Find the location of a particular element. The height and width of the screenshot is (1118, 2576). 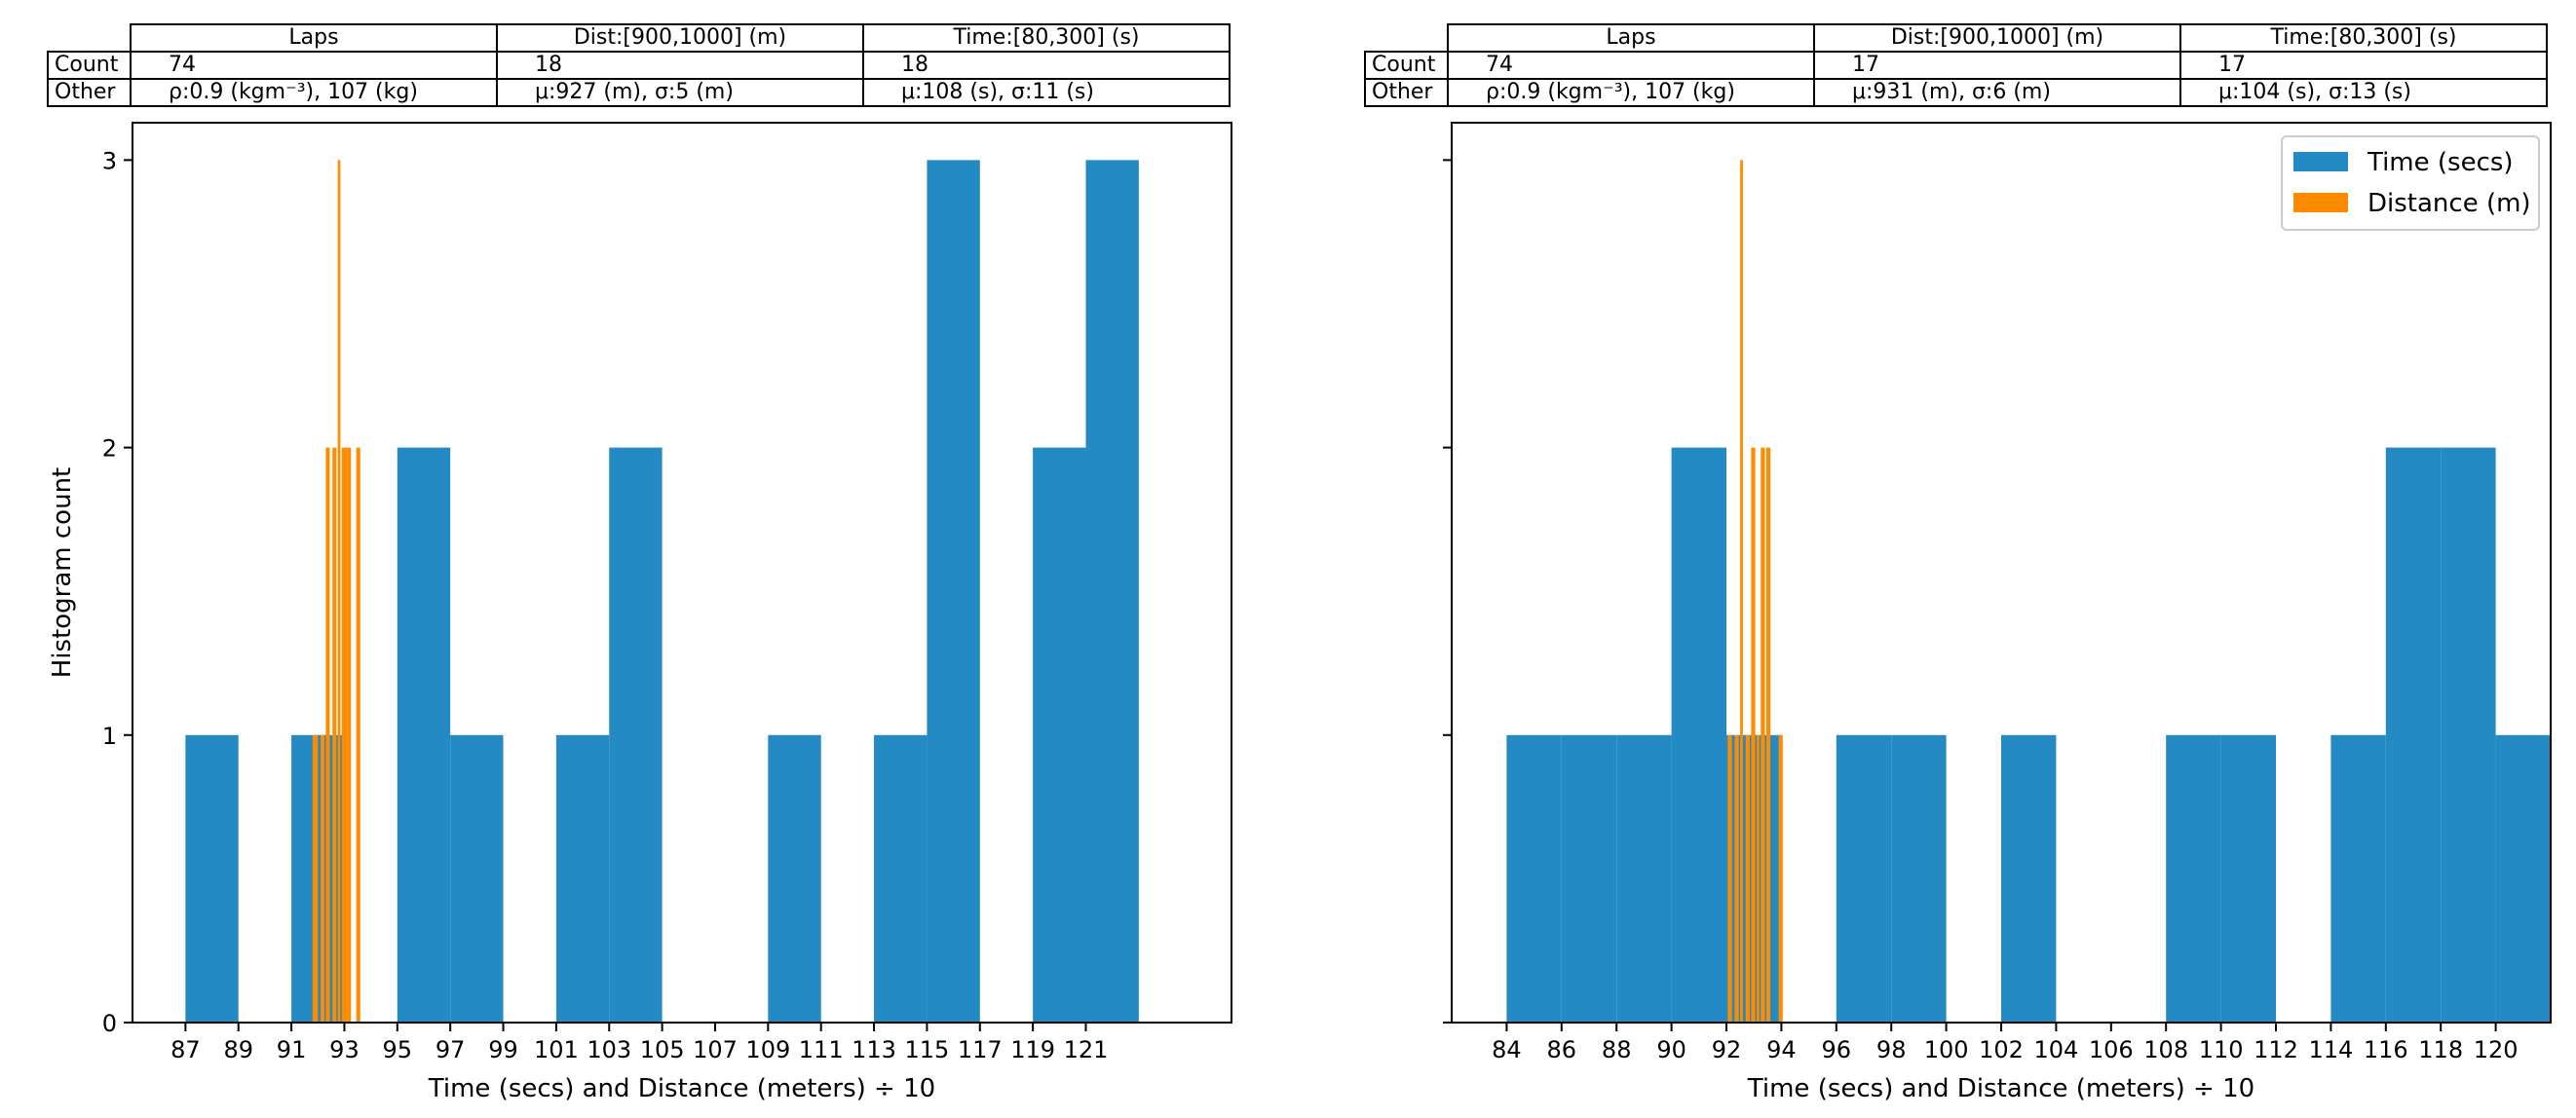

x-tick-label: 104 is located at coordinates (2055, 1050).